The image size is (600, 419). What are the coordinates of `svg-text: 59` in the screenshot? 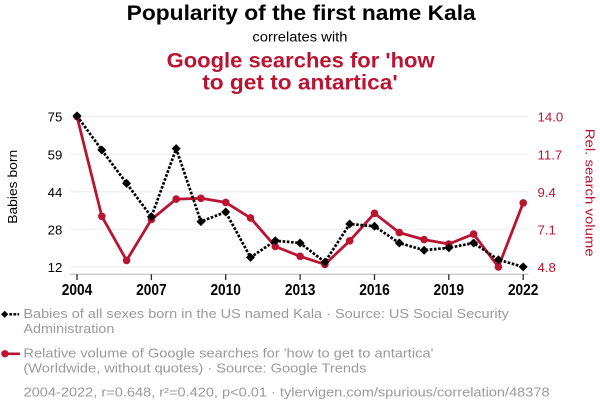 It's located at (55, 154).